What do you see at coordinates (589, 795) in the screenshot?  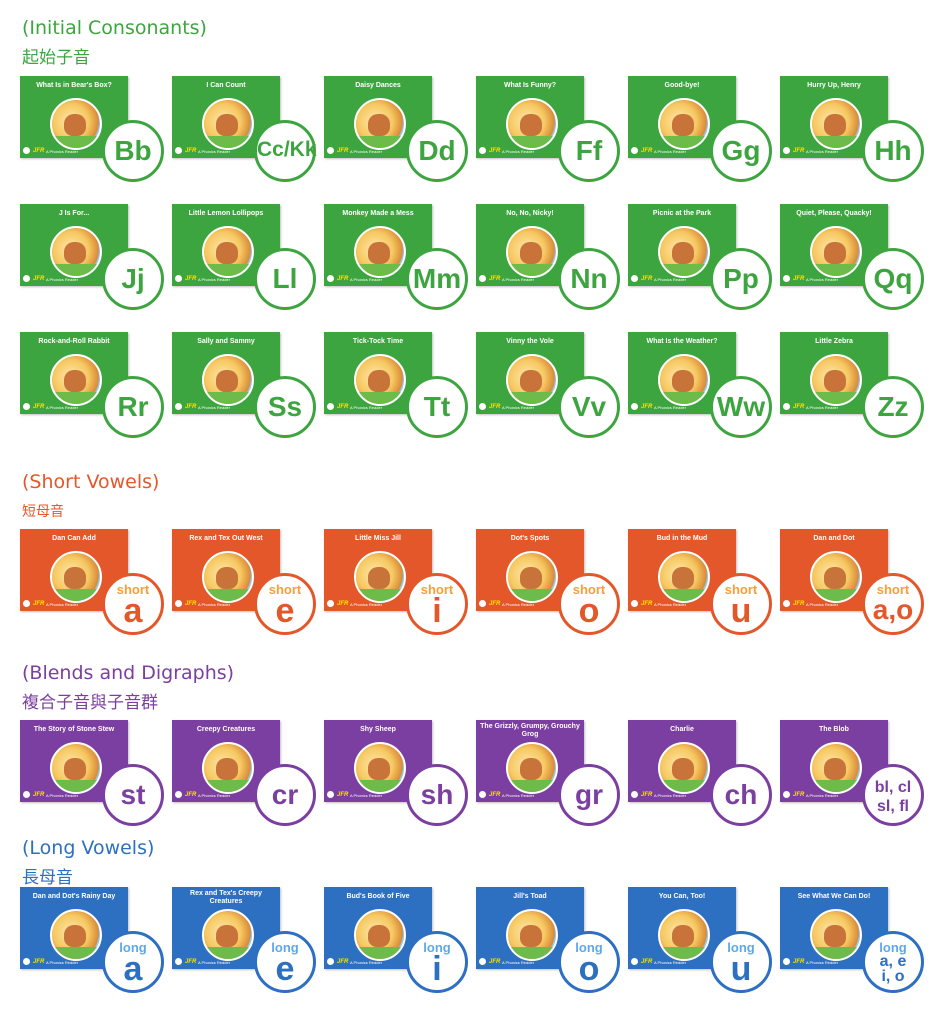 I see `phonics-badge: gr` at bounding box center [589, 795].